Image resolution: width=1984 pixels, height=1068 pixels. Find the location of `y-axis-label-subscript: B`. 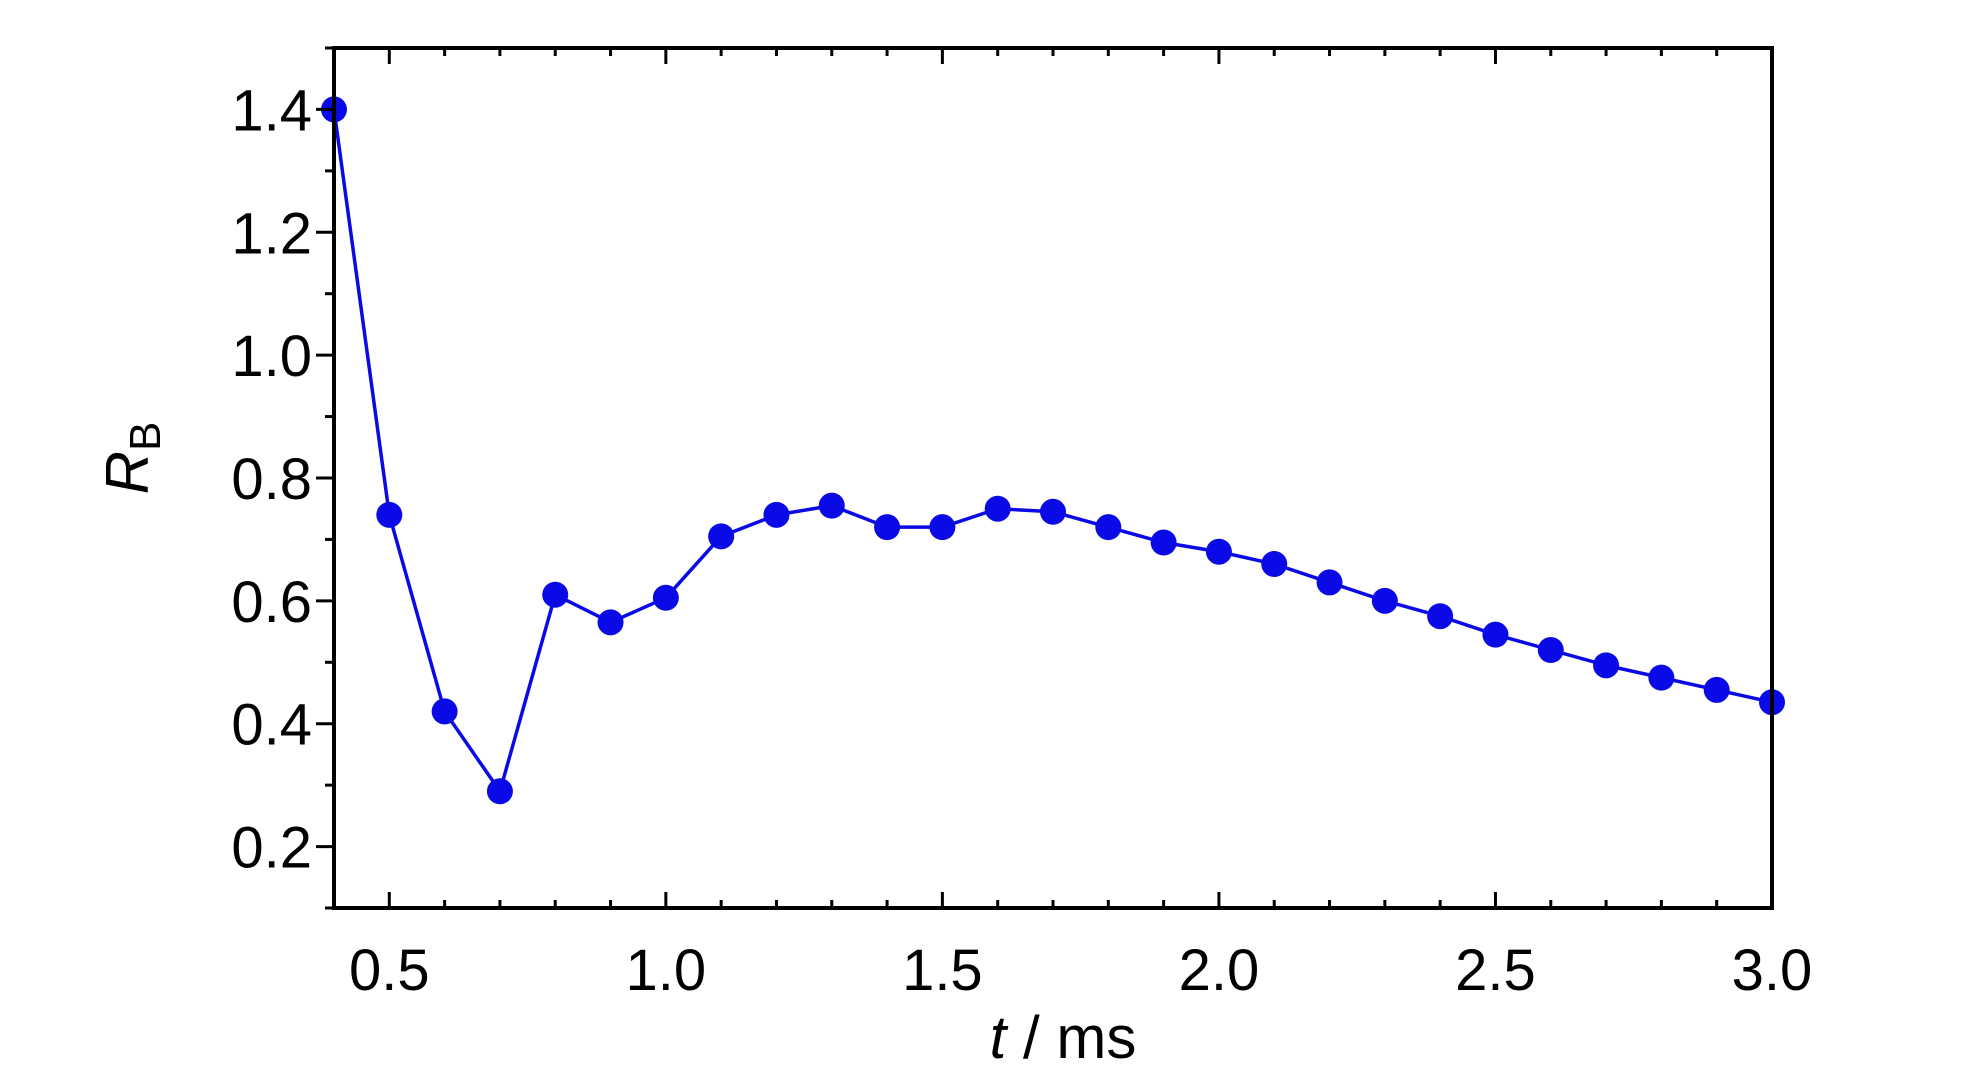

y-axis-label-subscript: B is located at coordinates (145, 436).